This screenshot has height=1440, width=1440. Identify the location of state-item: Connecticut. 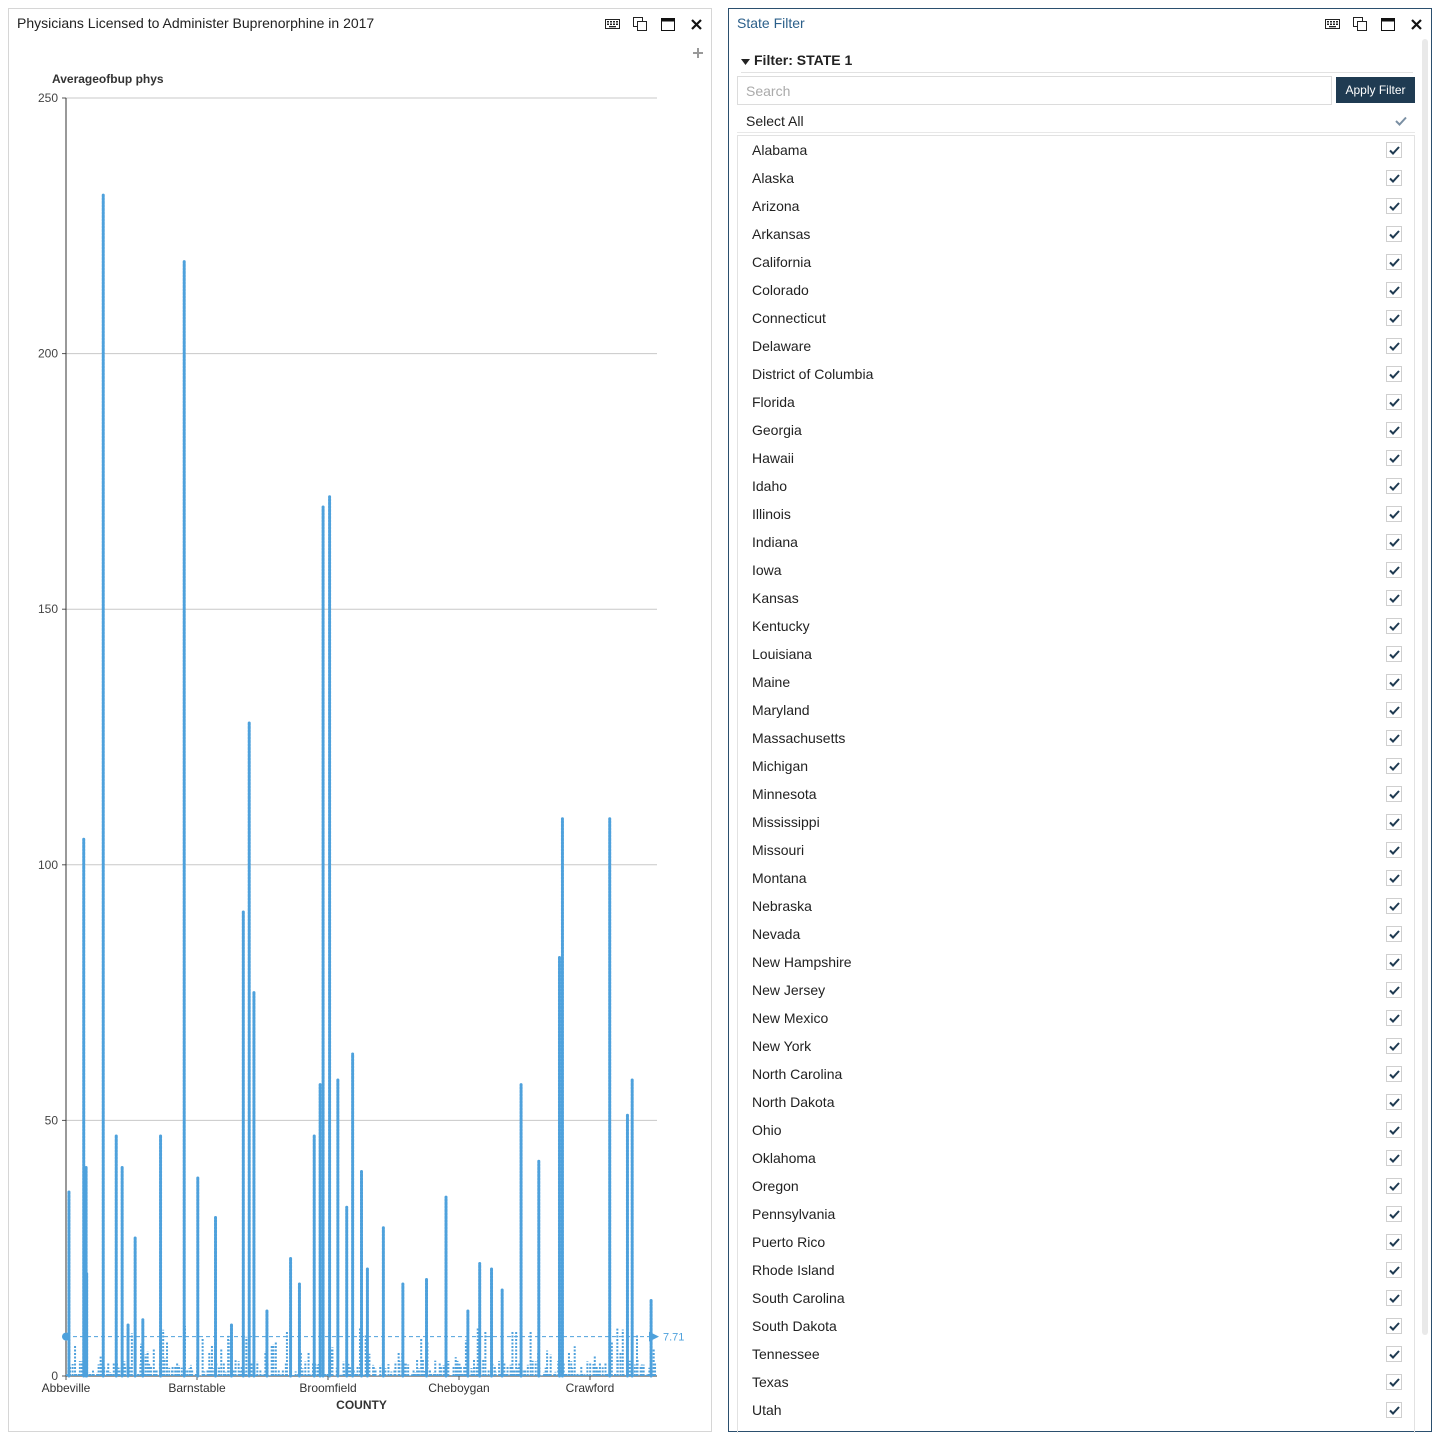
(1076, 318).